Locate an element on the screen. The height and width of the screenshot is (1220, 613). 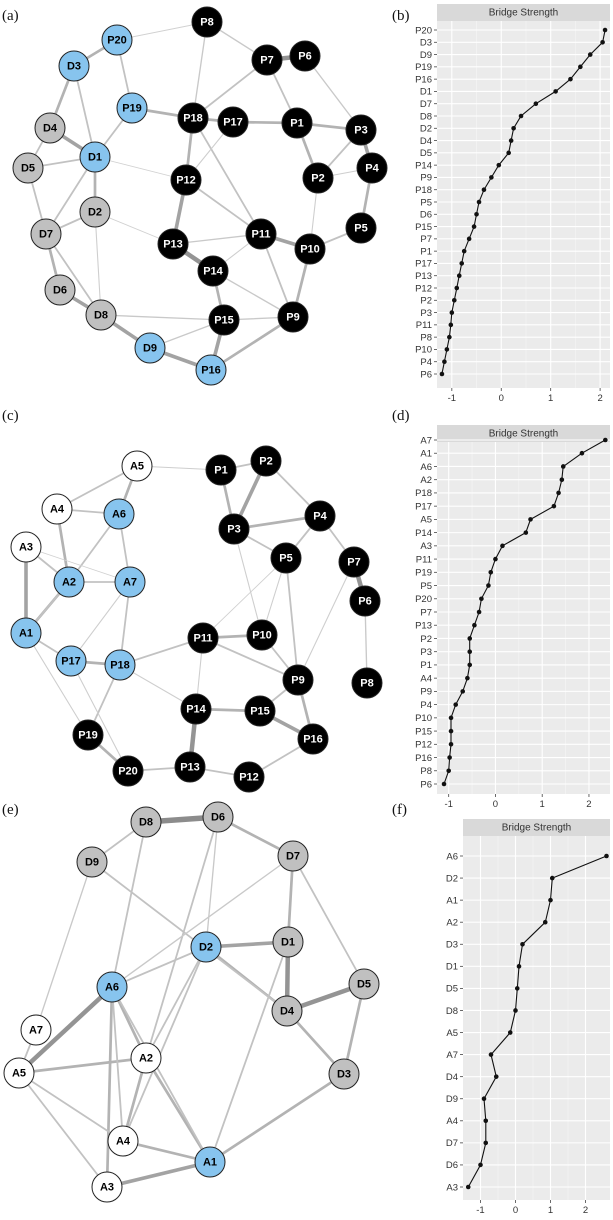
category-label-f-D6: D6 is located at coordinates (452, 1165).